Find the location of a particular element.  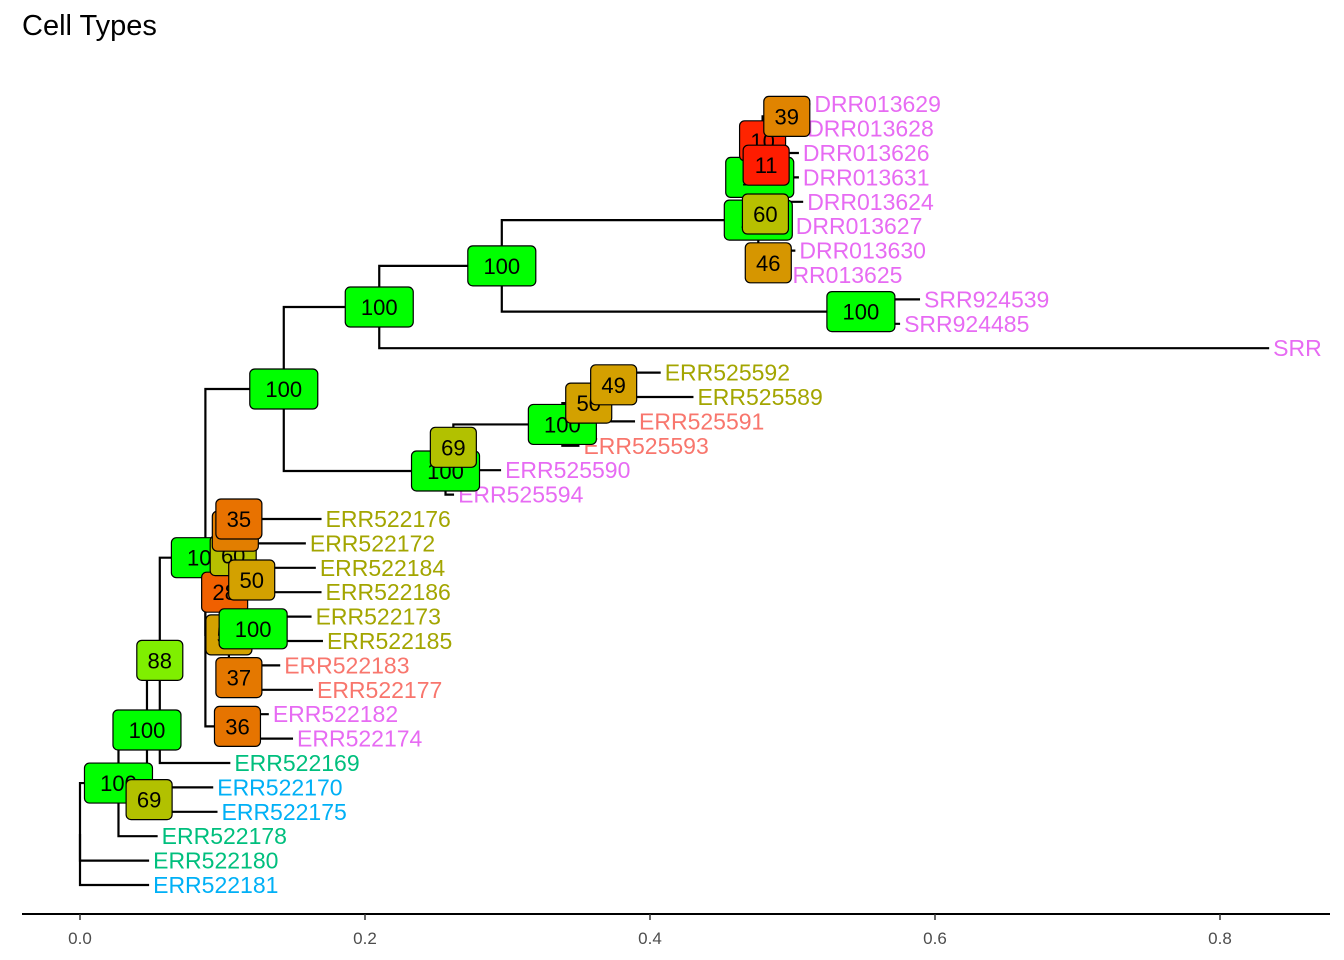

x-tick-label: 0.8 is located at coordinates (1220, 938).